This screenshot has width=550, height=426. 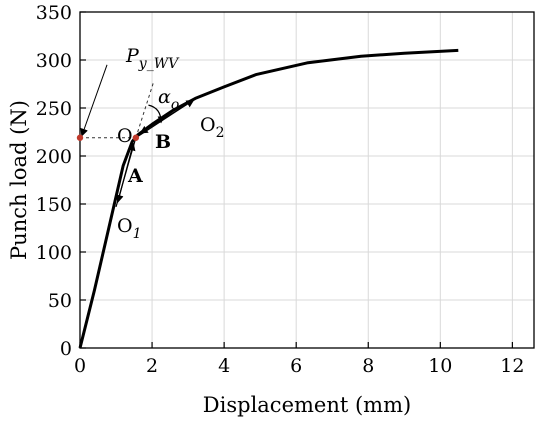 I want to click on y-tick-label: 300, so click(x=54, y=61).